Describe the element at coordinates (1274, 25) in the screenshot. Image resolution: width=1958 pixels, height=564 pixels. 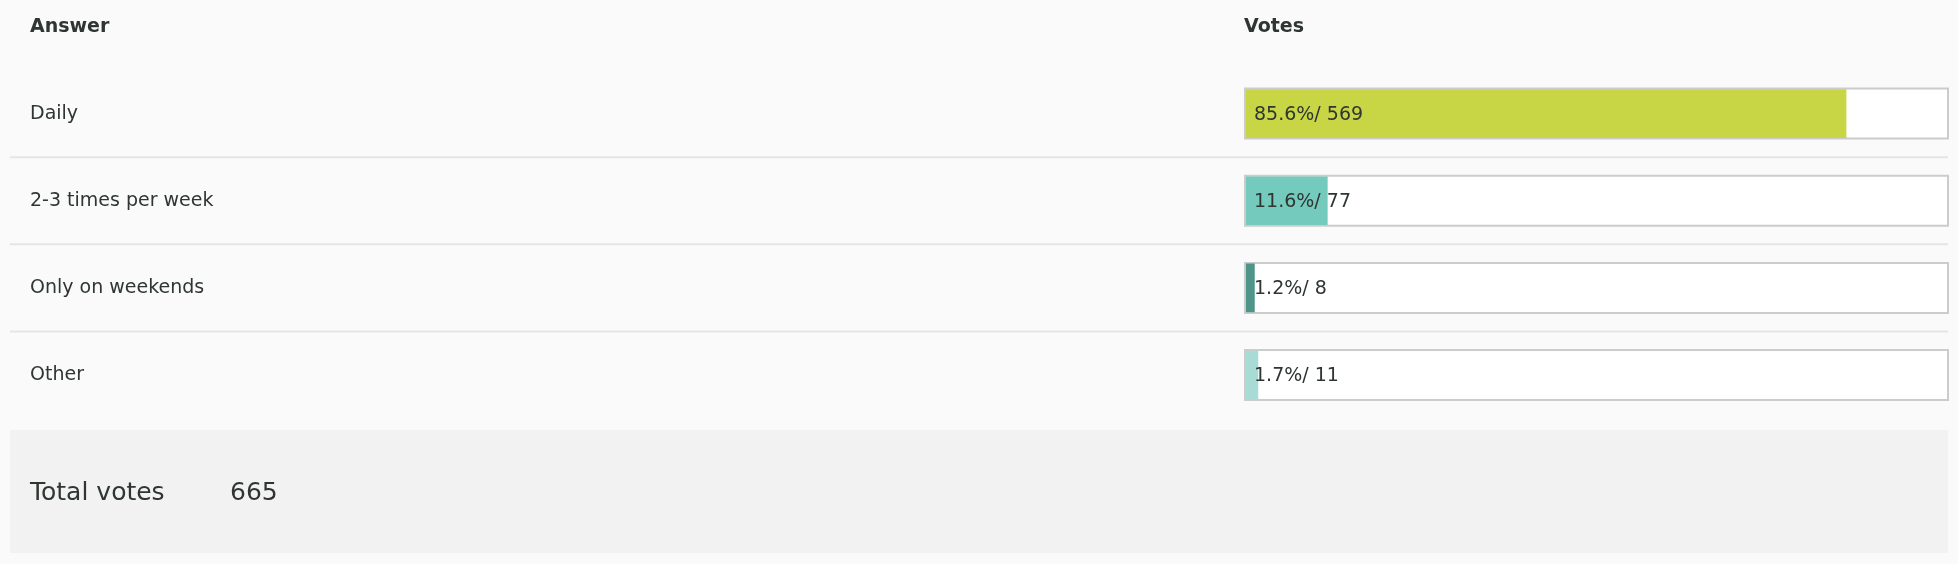
I see `x-axis-title: Votes` at that location.